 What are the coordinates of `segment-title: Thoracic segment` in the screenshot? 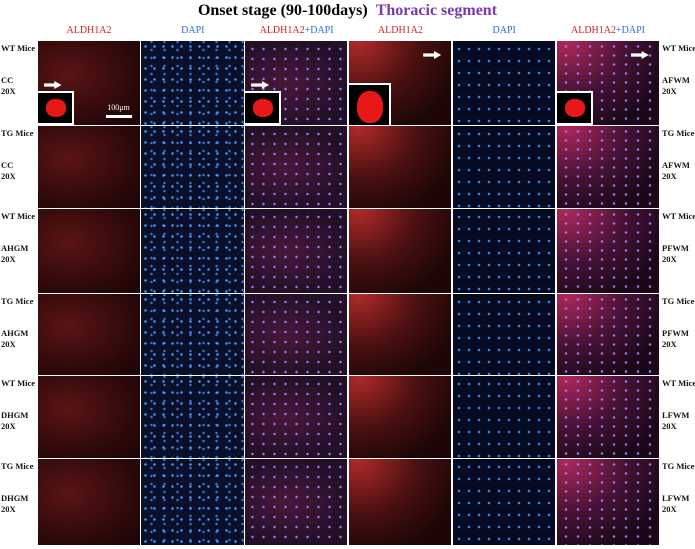 It's located at (436, 10).